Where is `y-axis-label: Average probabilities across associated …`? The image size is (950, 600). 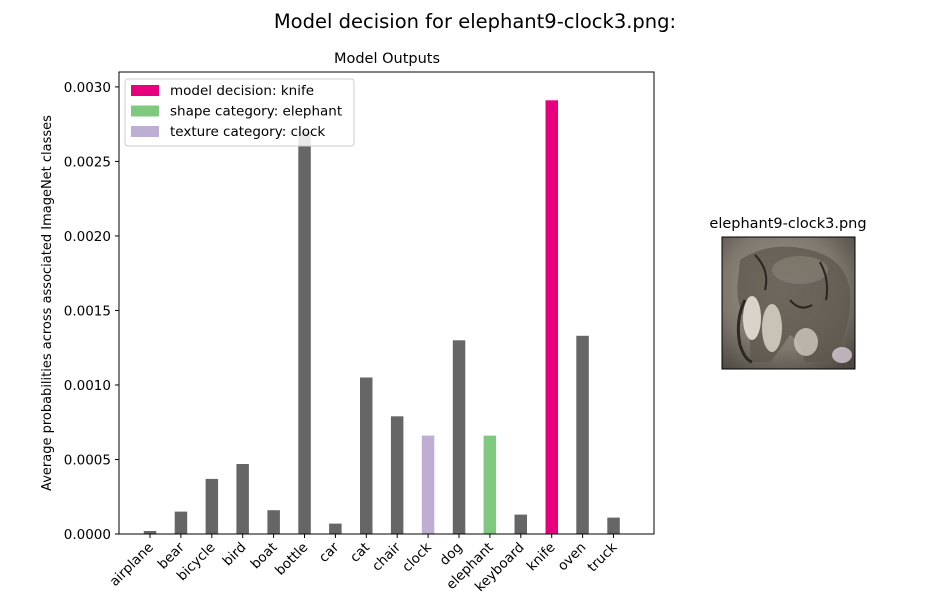
y-axis-label: Average probabilities across associated … is located at coordinates (47, 303).